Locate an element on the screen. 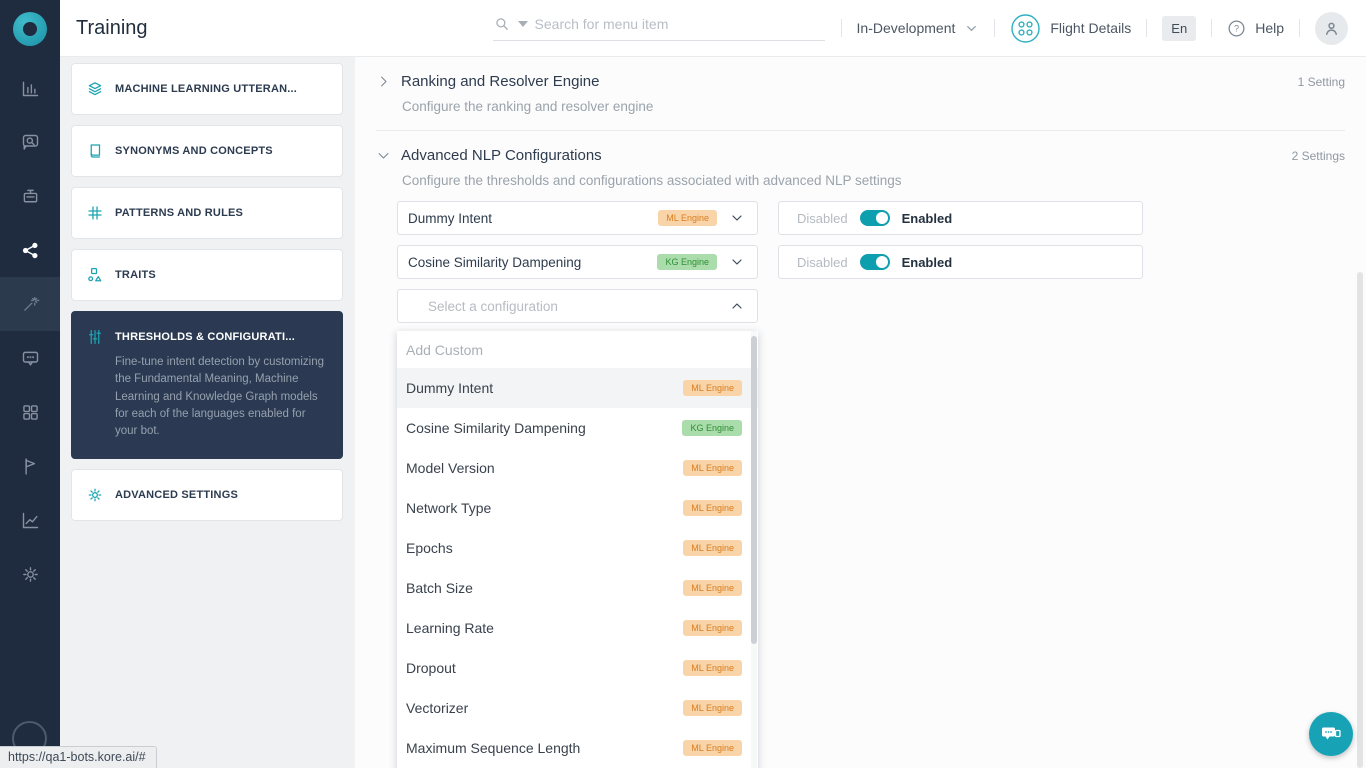 This screenshot has height=768, width=1366. rail-item-settings is located at coordinates (30, 574).